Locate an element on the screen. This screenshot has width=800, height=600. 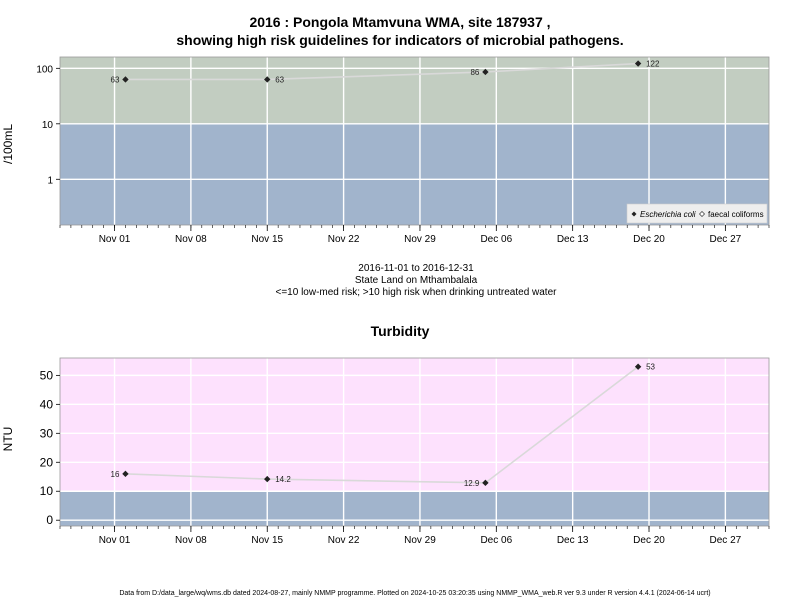
legend-box is located at coordinates (697, 213).